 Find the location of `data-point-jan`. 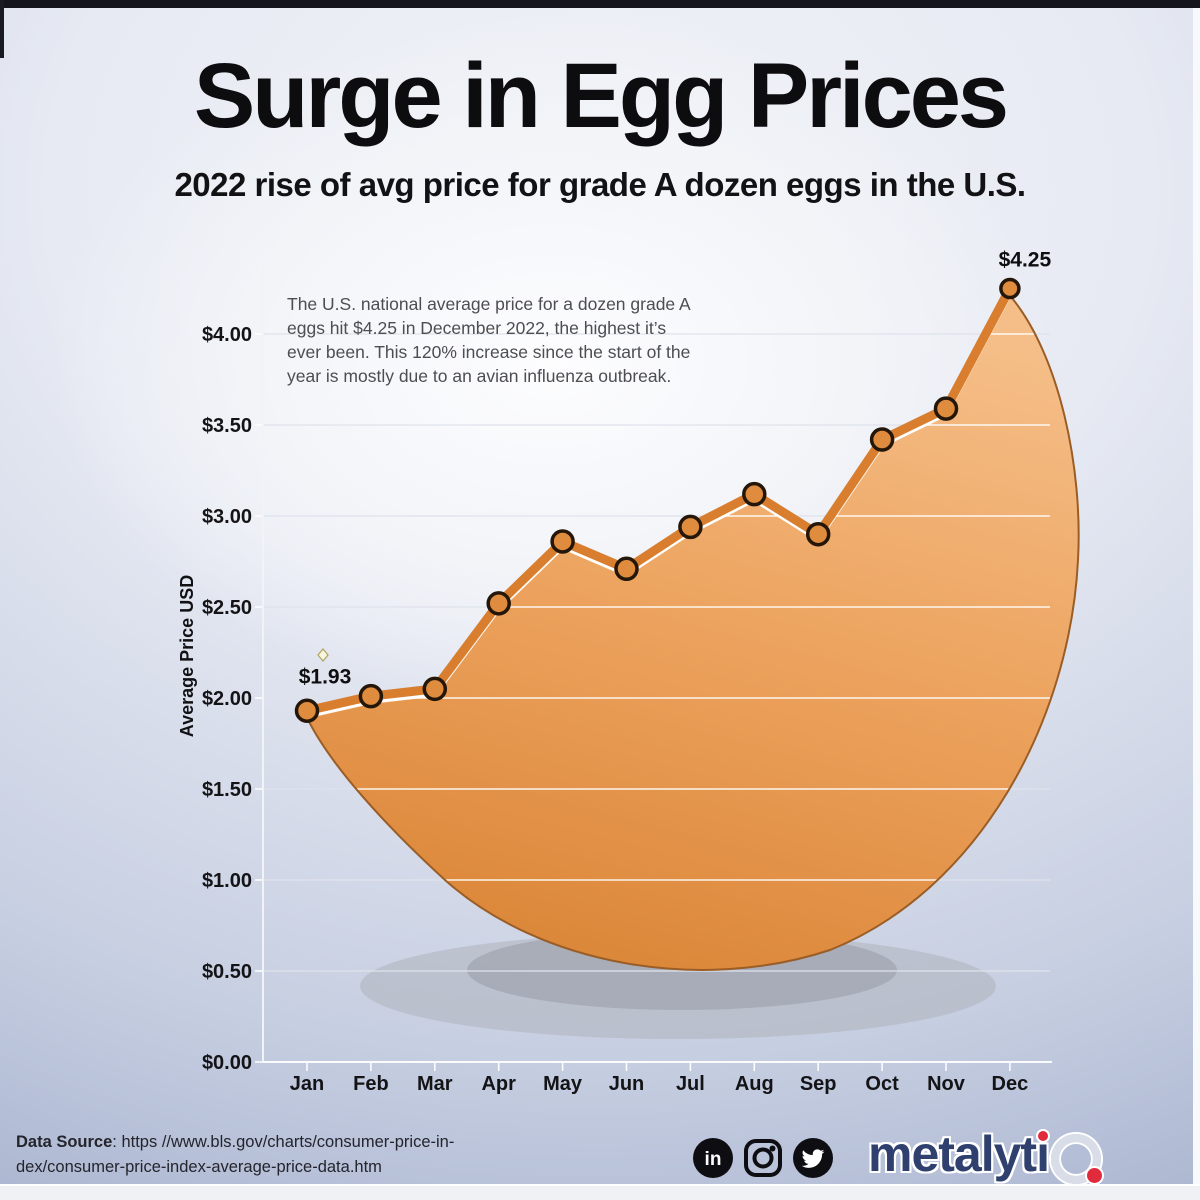

data-point-jan is located at coordinates (307, 710).